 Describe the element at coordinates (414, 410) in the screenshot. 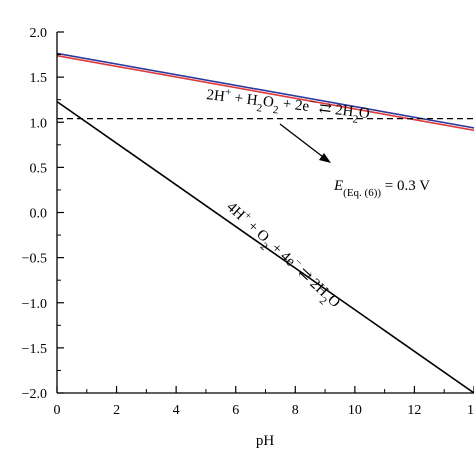

I see `x-tick-label: 12` at that location.